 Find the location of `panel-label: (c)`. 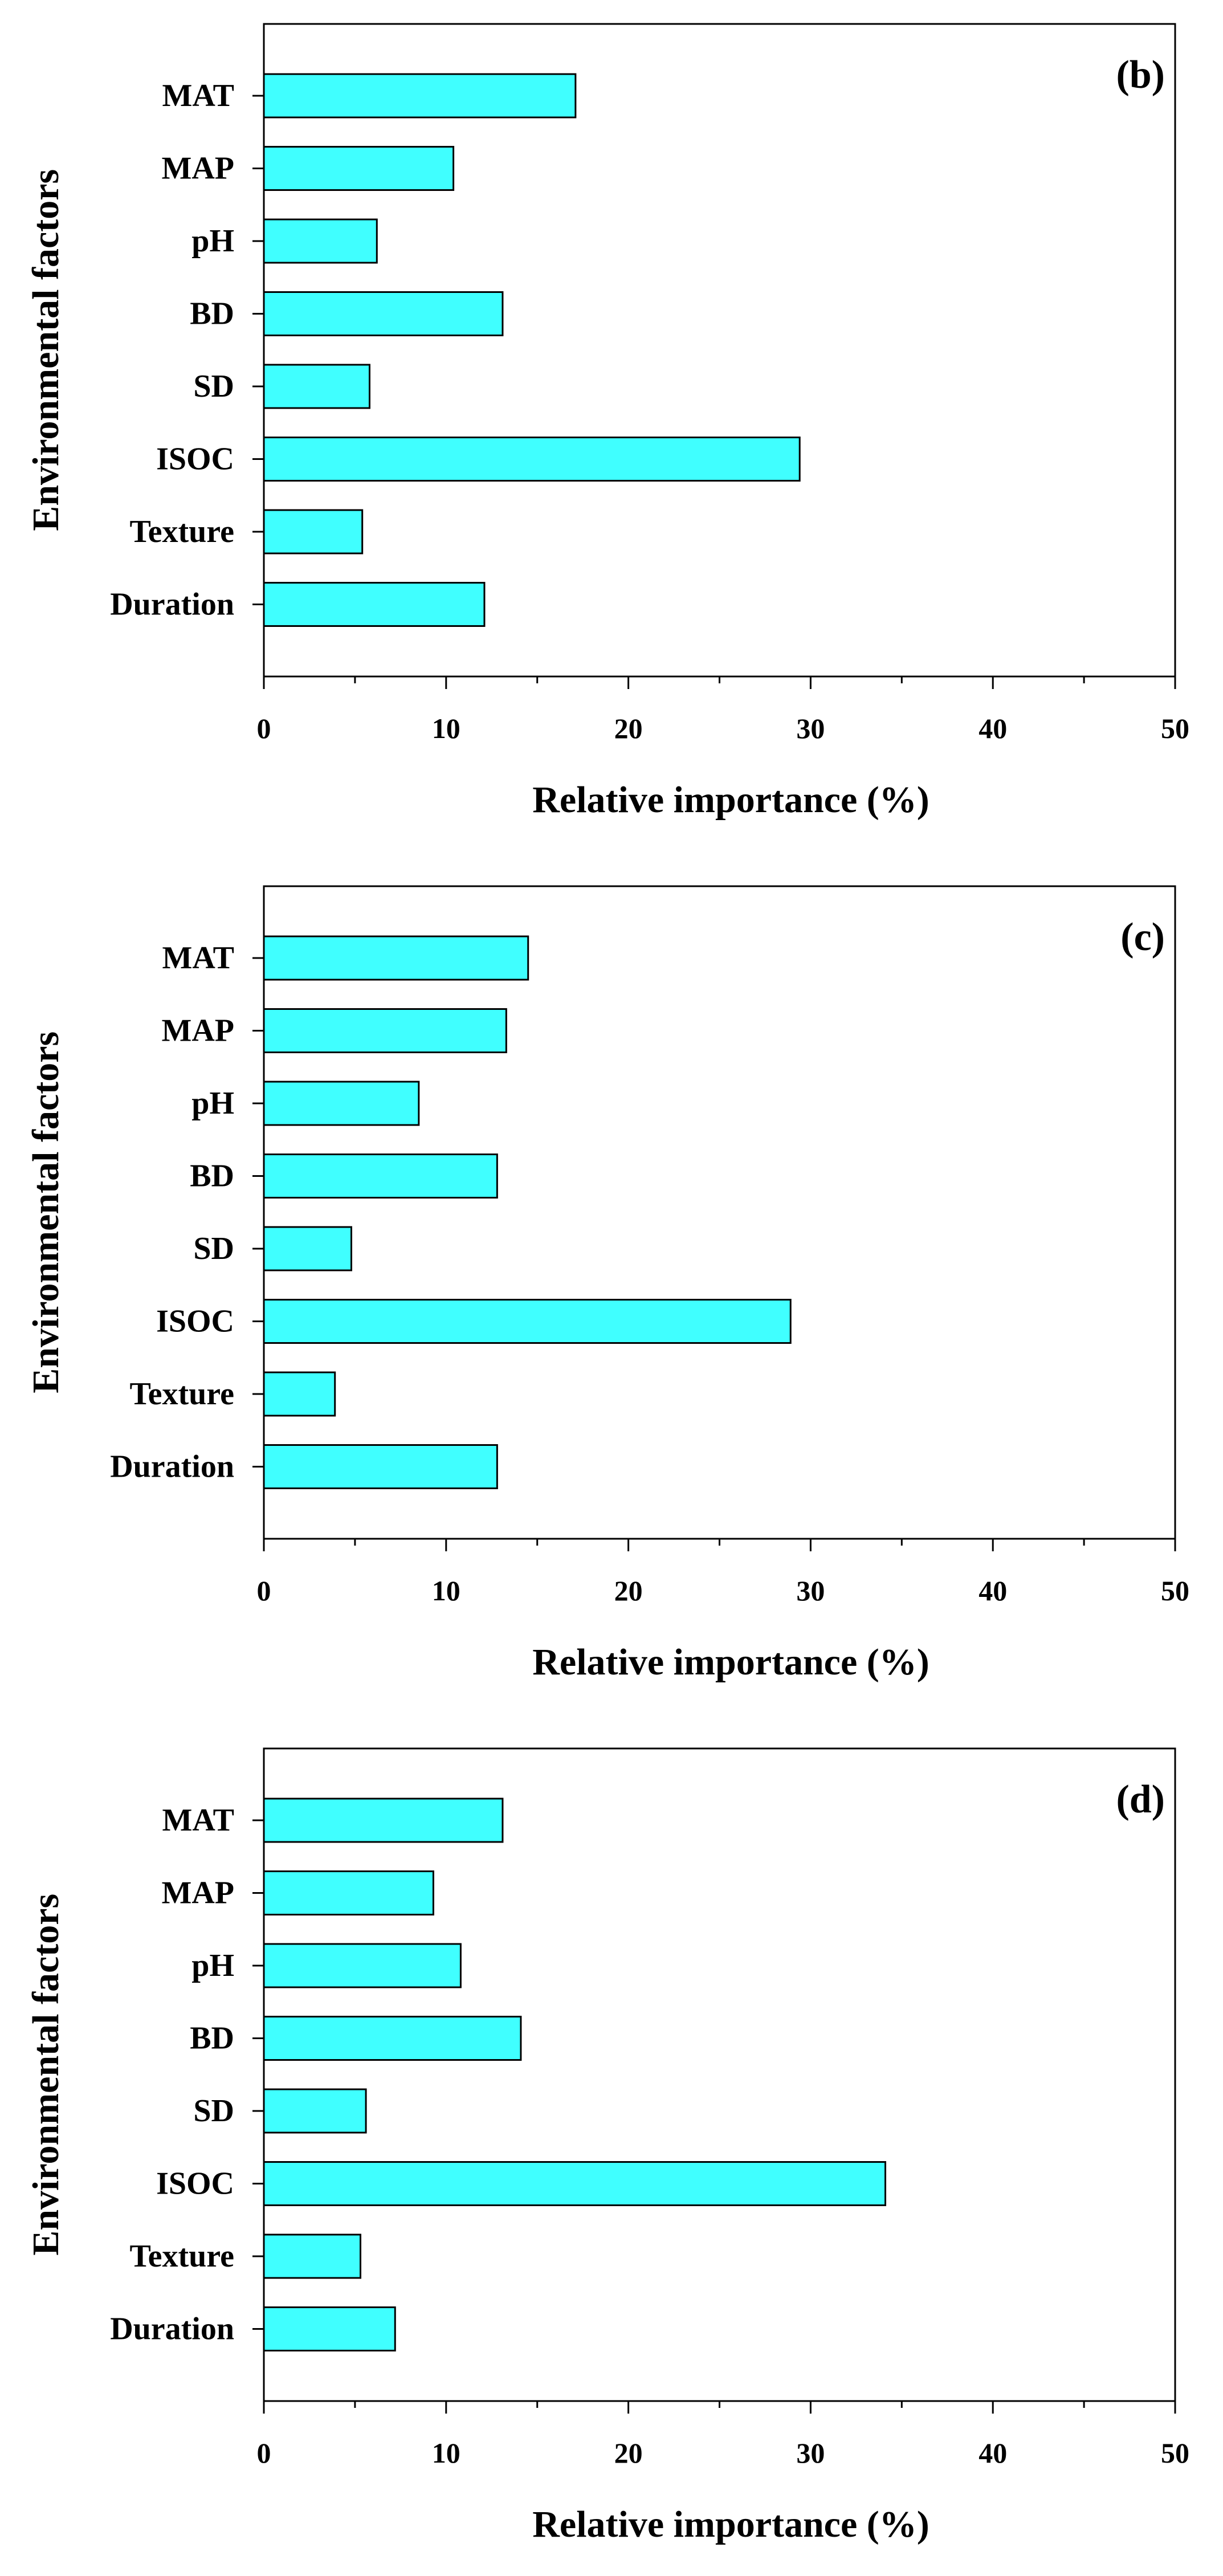

panel-label: (c) is located at coordinates (1142, 937).